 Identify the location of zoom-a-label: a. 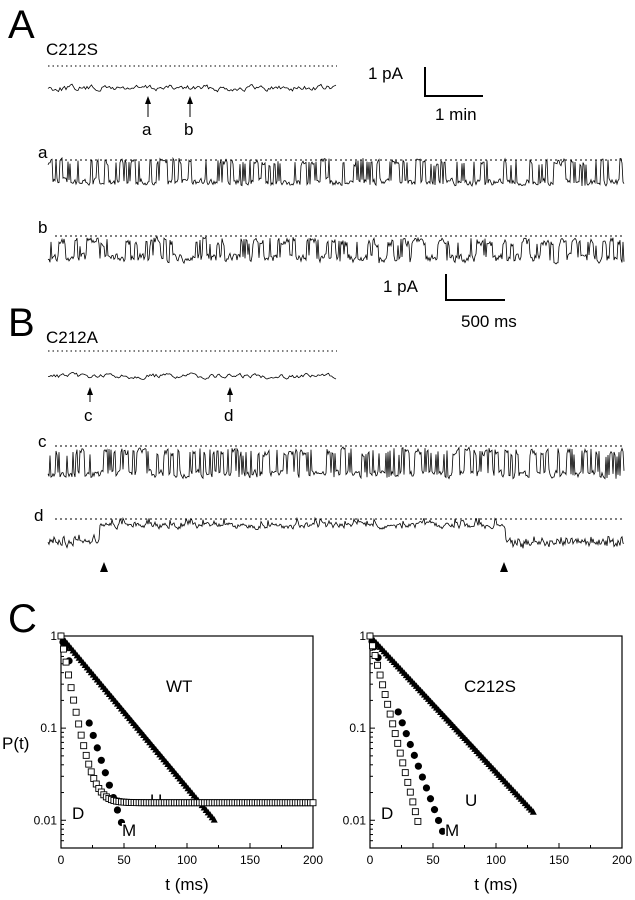
(43, 152).